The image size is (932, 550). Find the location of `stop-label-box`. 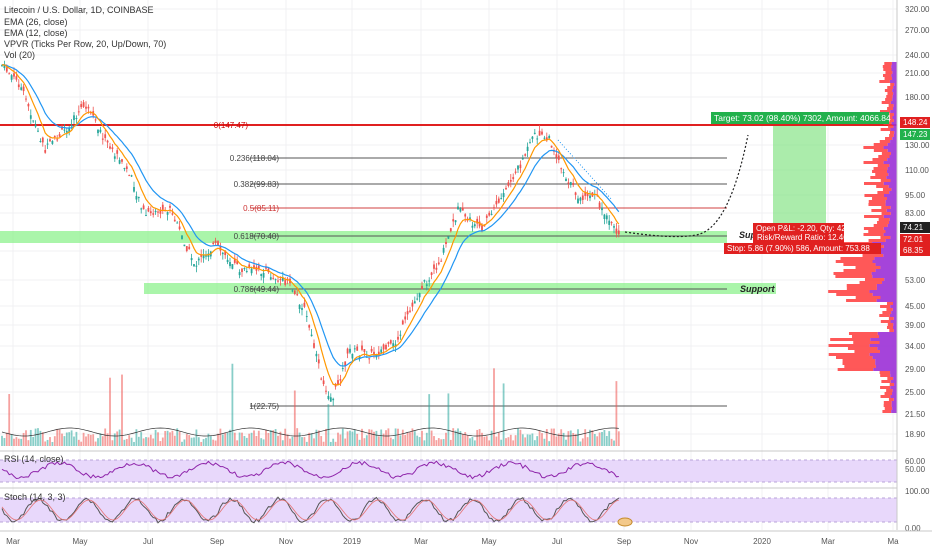

stop-label-box is located at coordinates (802, 248).